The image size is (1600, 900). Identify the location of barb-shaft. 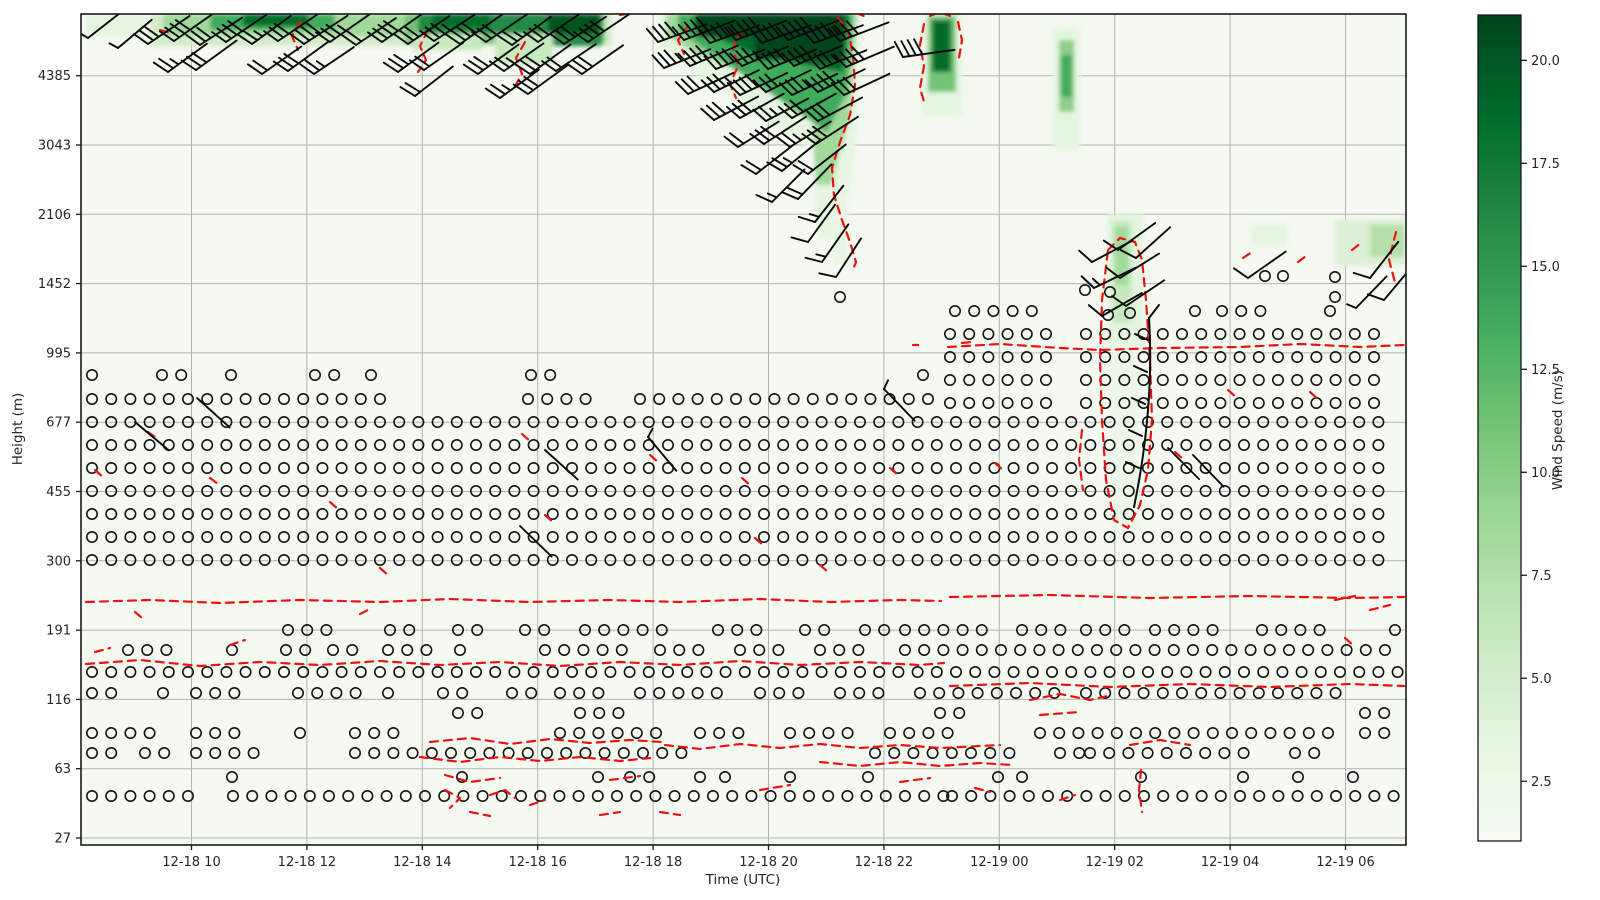
(308, 56).